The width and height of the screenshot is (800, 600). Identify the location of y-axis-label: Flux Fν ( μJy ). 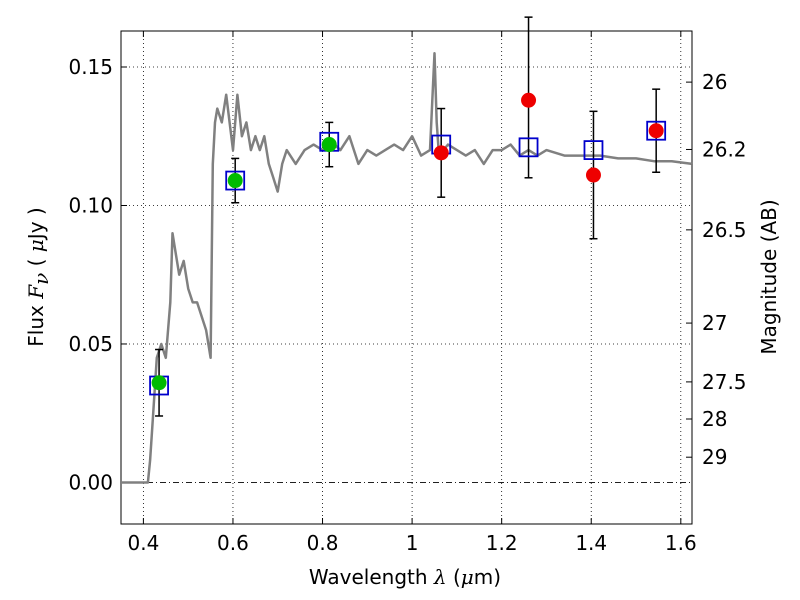
(38, 276).